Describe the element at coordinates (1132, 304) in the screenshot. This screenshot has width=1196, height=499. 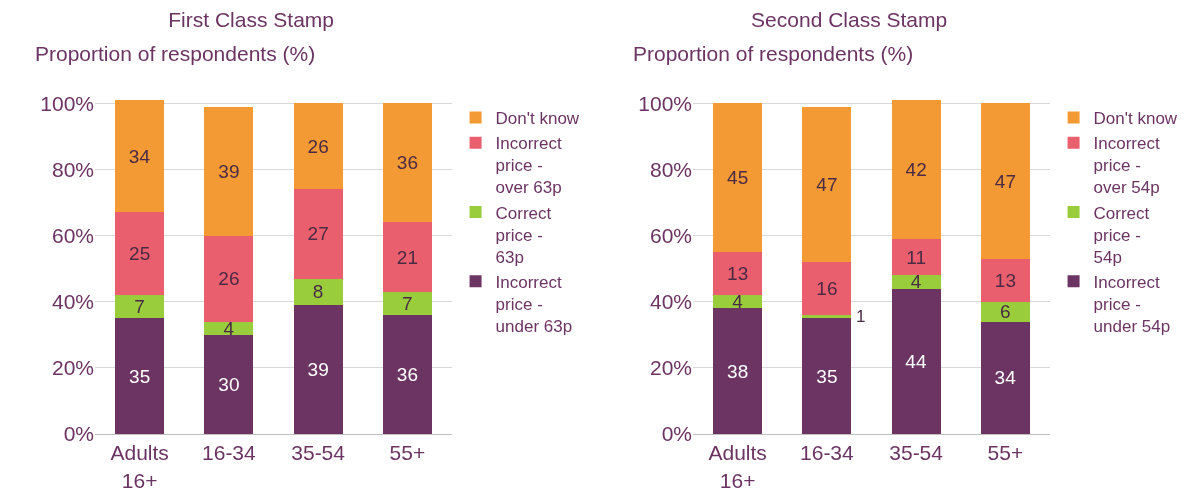
I see `legend-label: Incorrect price - under 54p` at that location.